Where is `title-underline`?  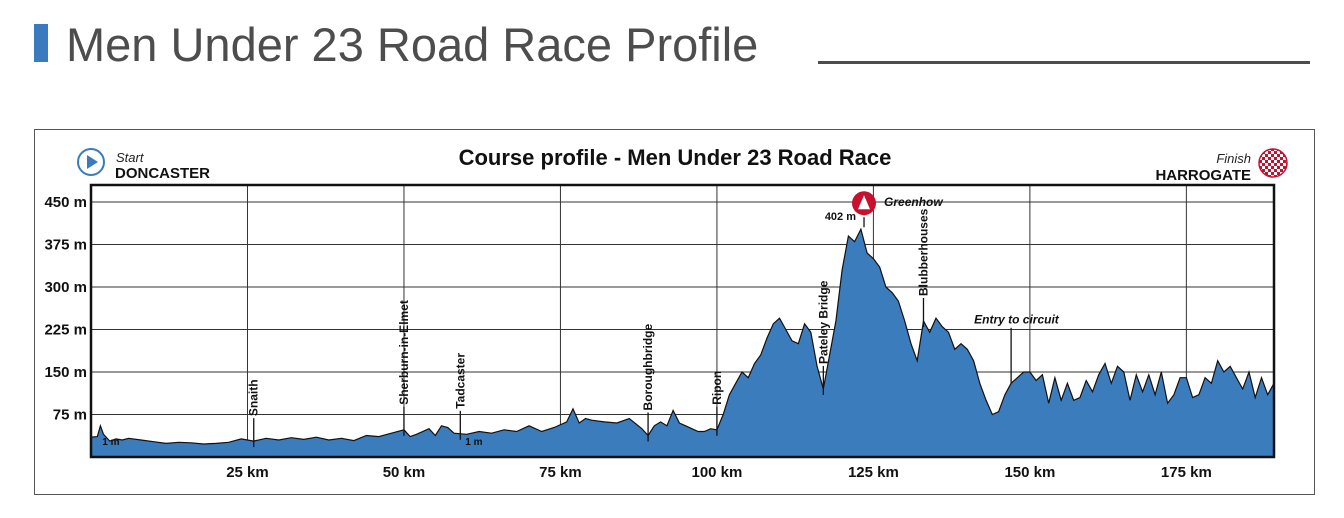 title-underline is located at coordinates (1064, 62).